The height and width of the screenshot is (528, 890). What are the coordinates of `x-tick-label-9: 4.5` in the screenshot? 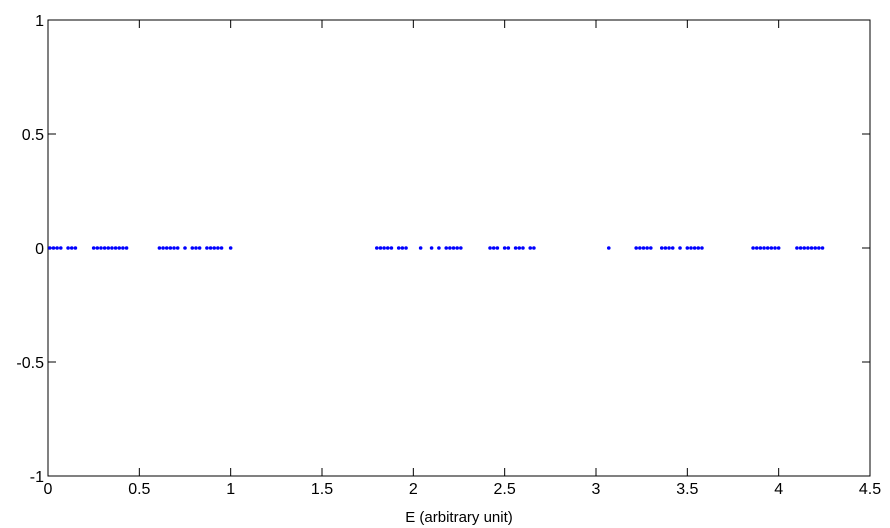 It's located at (870, 489).